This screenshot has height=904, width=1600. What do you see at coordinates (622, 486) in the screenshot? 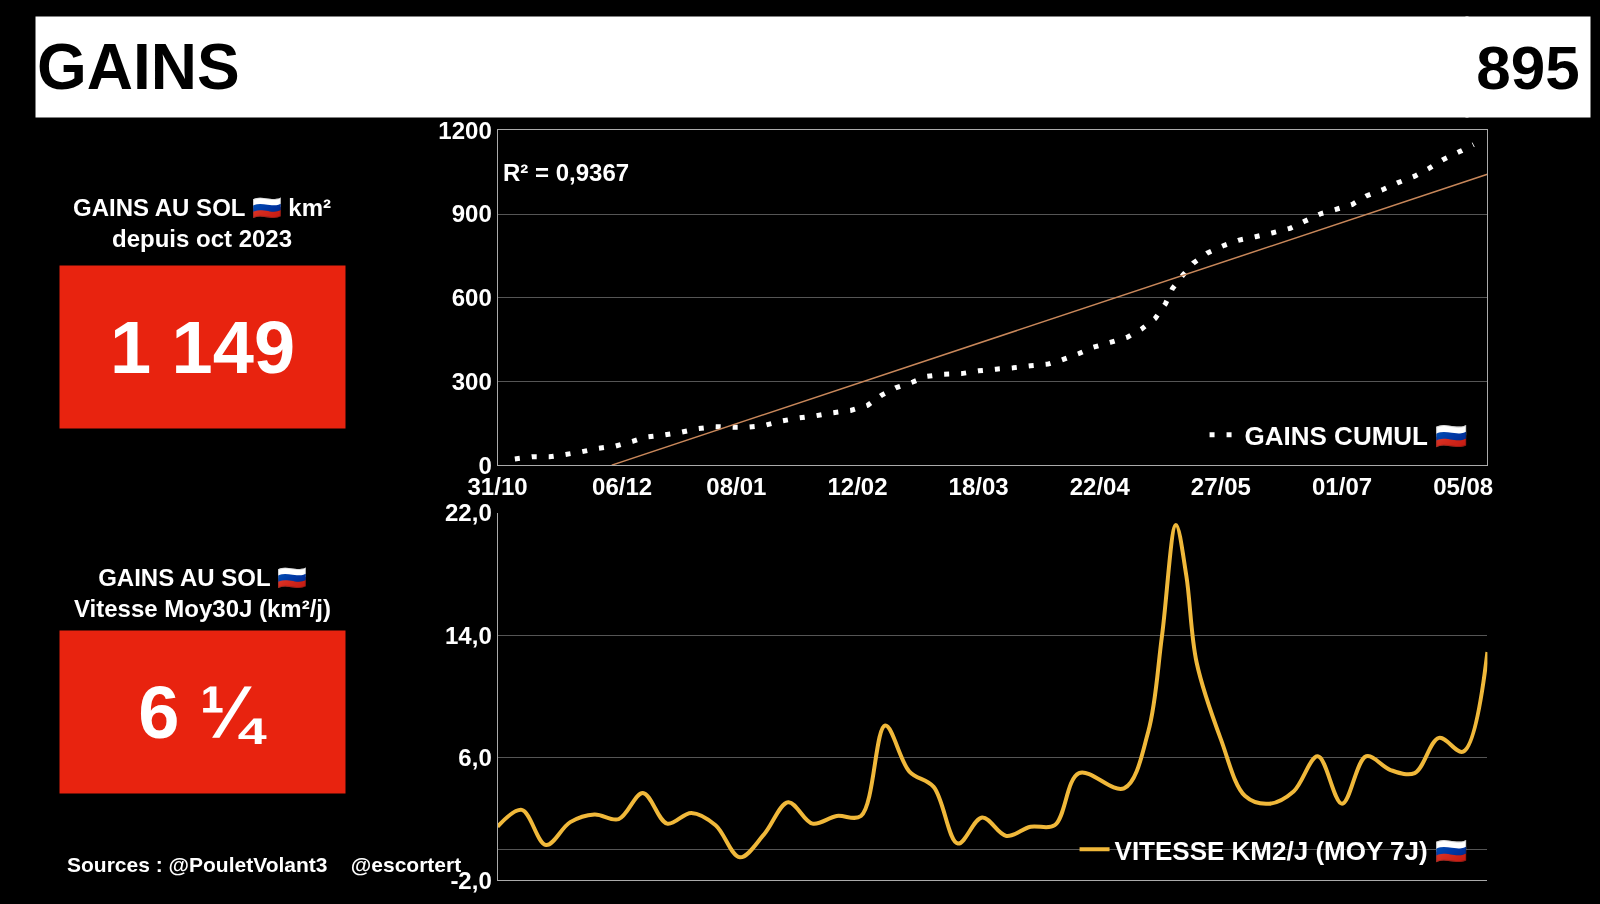
I see `x-tick-label: 06/12` at bounding box center [622, 486].